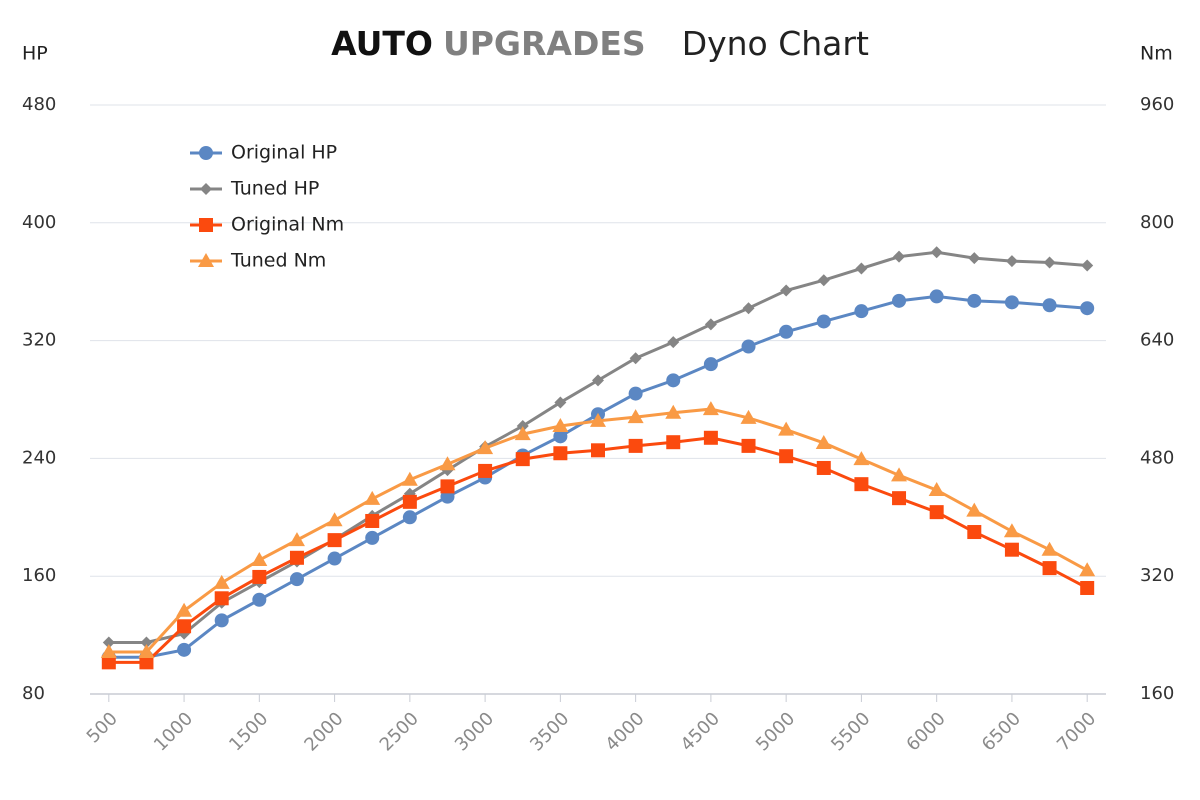  What do you see at coordinates (850, 731) in the screenshot?
I see `x-tick-label: 5500` at bounding box center [850, 731].